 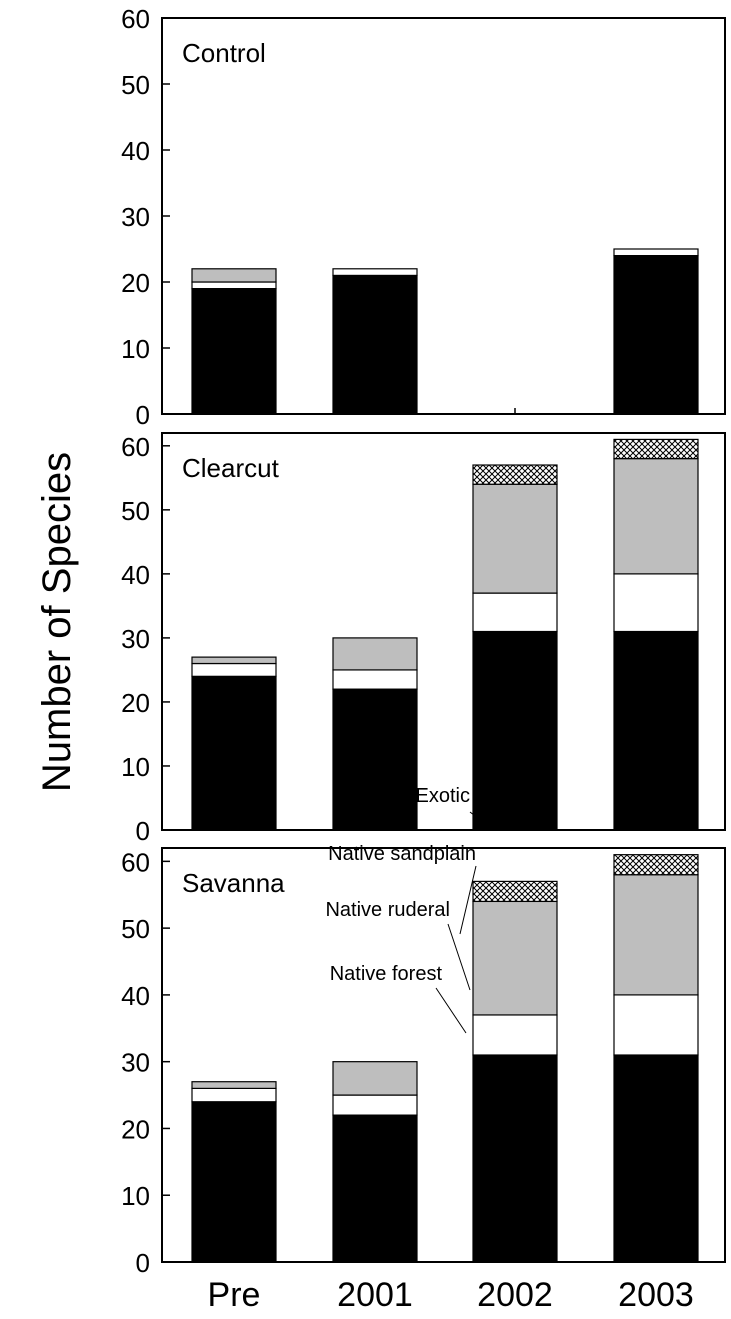 I want to click on x-tick-label: 2001, so click(x=375, y=1295).